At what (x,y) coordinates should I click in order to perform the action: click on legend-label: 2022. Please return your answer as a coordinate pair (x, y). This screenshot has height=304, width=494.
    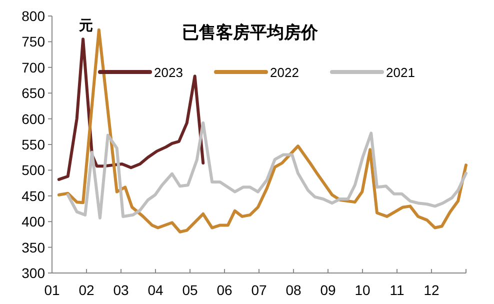
    Looking at the image, I should click on (284, 72).